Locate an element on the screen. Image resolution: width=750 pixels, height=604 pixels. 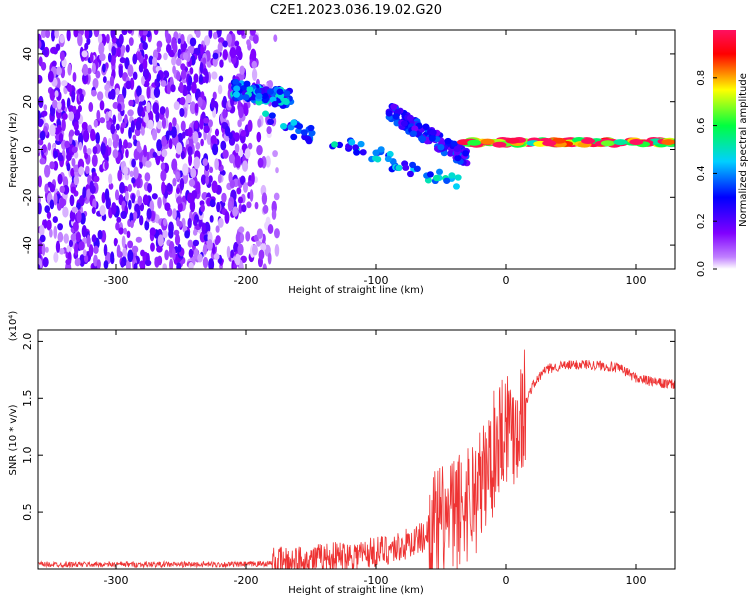
spectrogram-y-axis-label: Frequency (Hz) is located at coordinates (13, 150).